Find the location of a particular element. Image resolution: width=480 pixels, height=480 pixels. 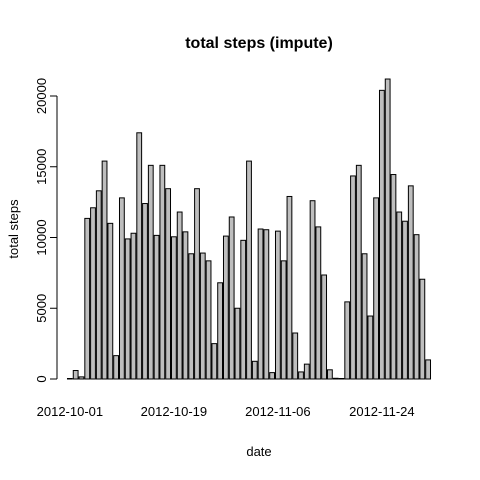

x-tick-label: 2012-10-19 is located at coordinates (174, 411).